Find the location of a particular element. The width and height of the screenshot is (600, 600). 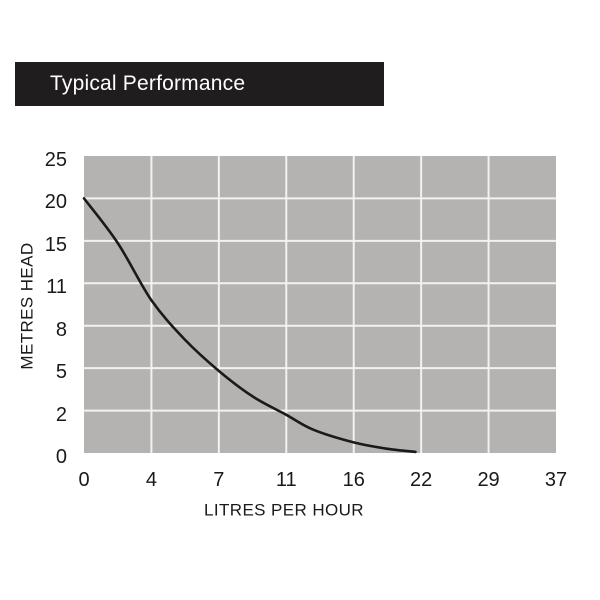

x-tick-label: 11 is located at coordinates (286, 480).